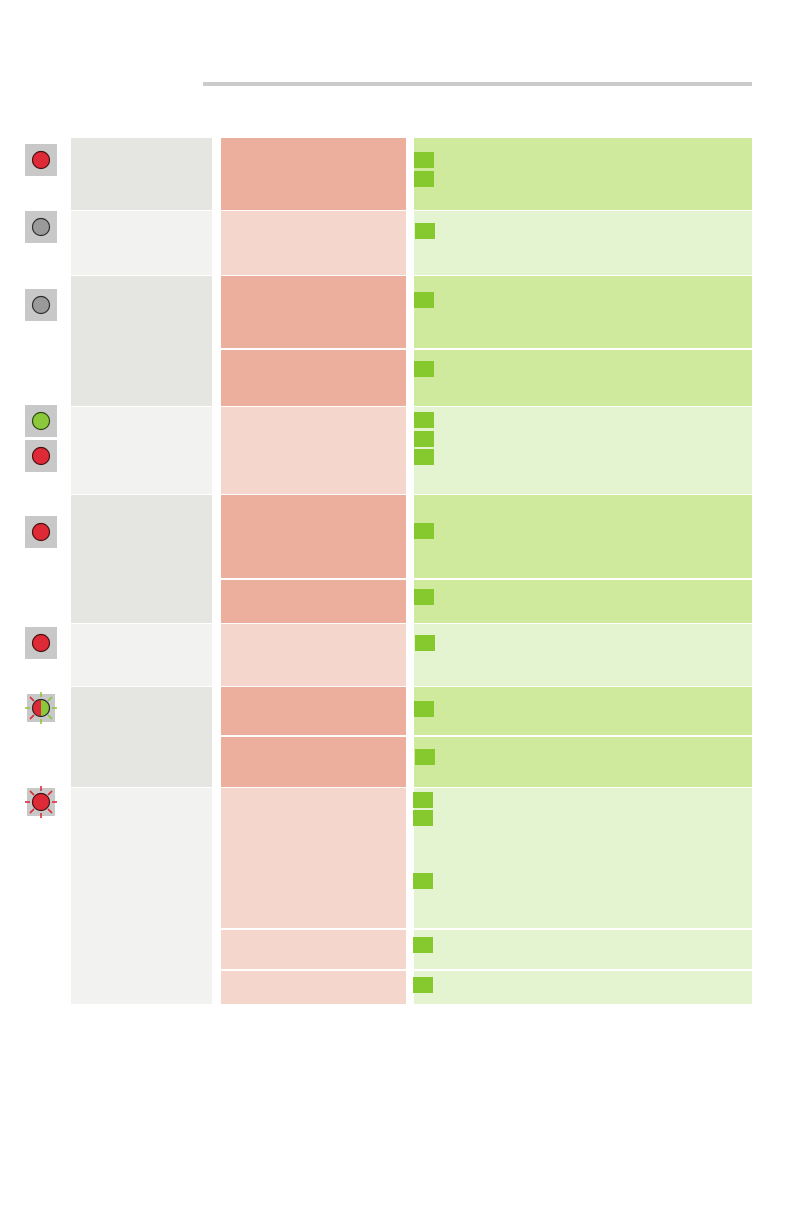 This screenshot has height=1225, width=793. What do you see at coordinates (41, 708) in the screenshot?
I see `led-red-green-flashing-icon` at bounding box center [41, 708].